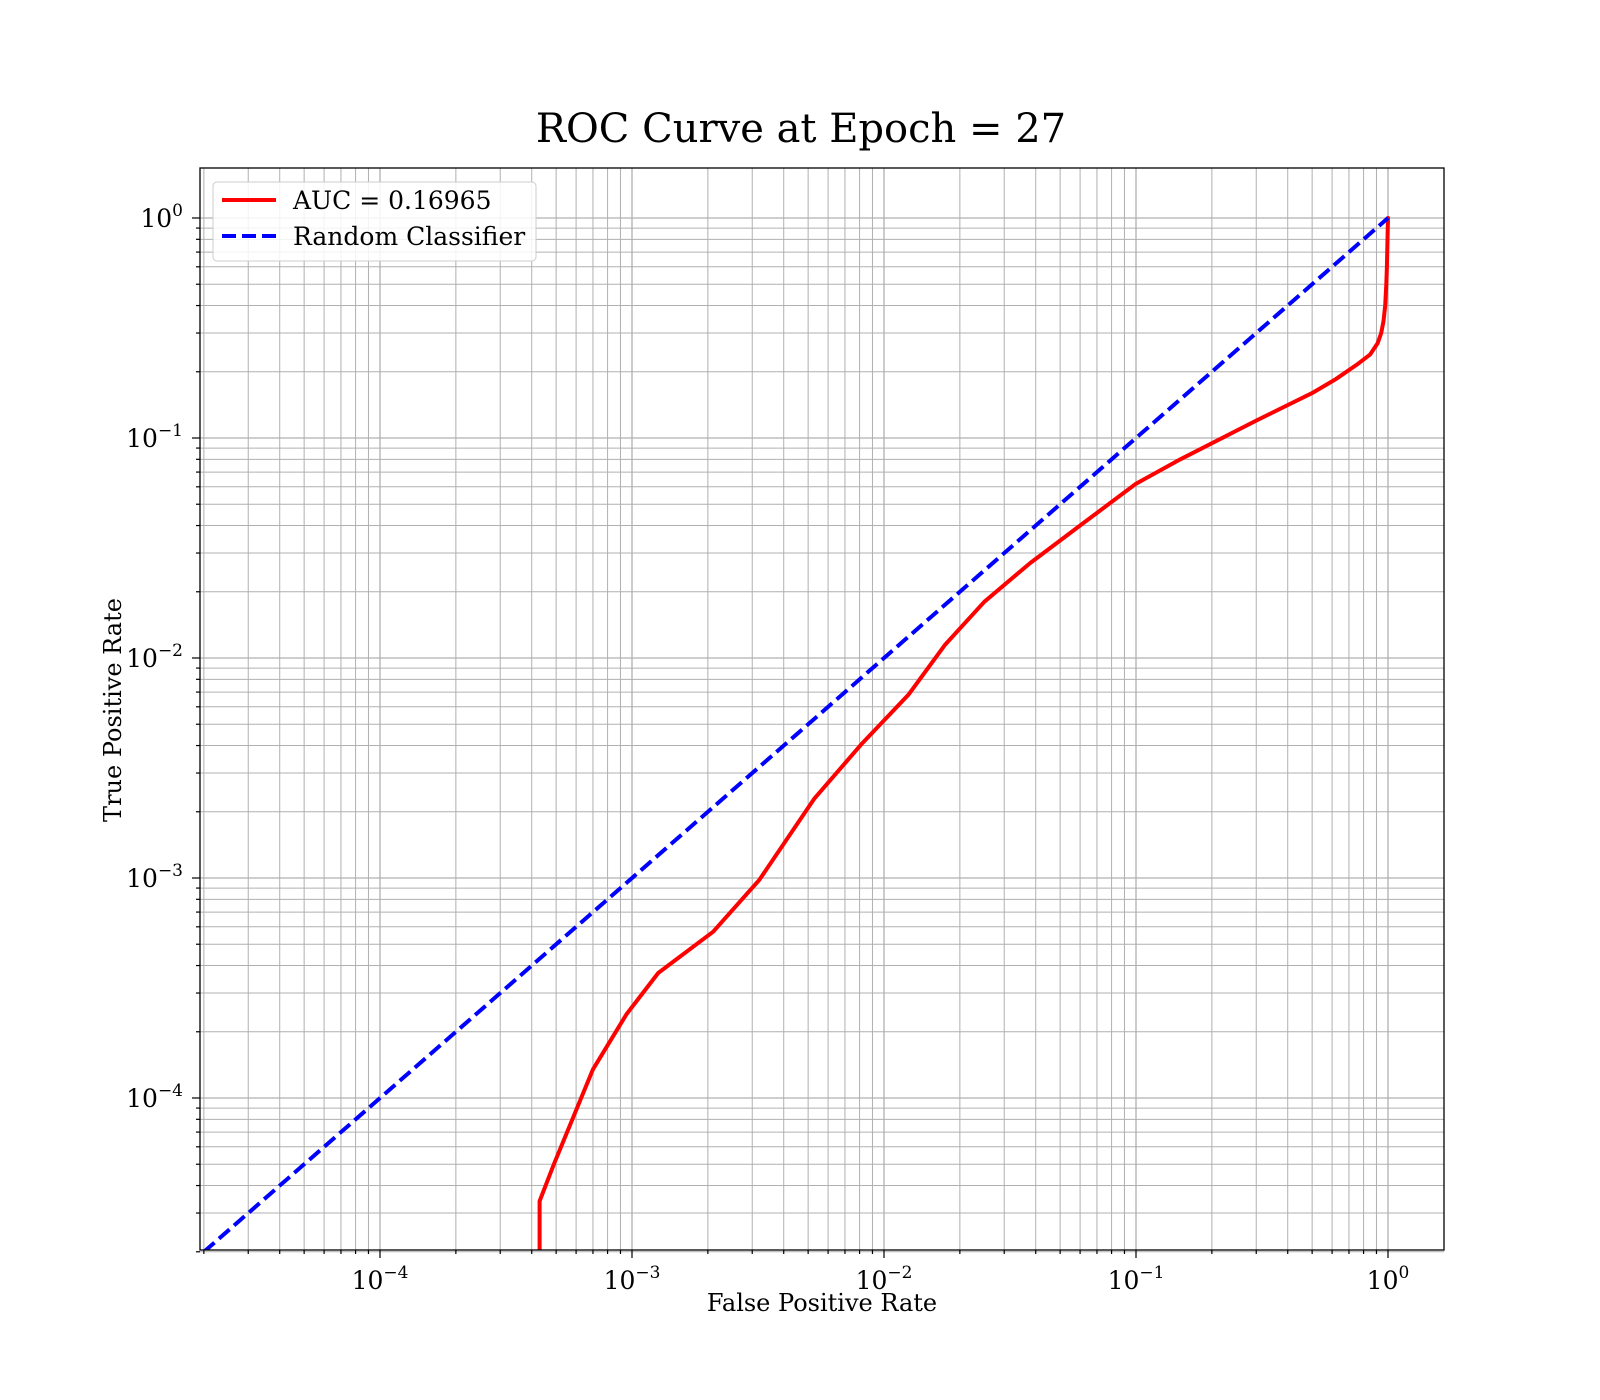 The image size is (1600, 1400). Describe the element at coordinates (154, 437) in the screenshot. I see `y-tick-label: 10⁻¹` at that location.